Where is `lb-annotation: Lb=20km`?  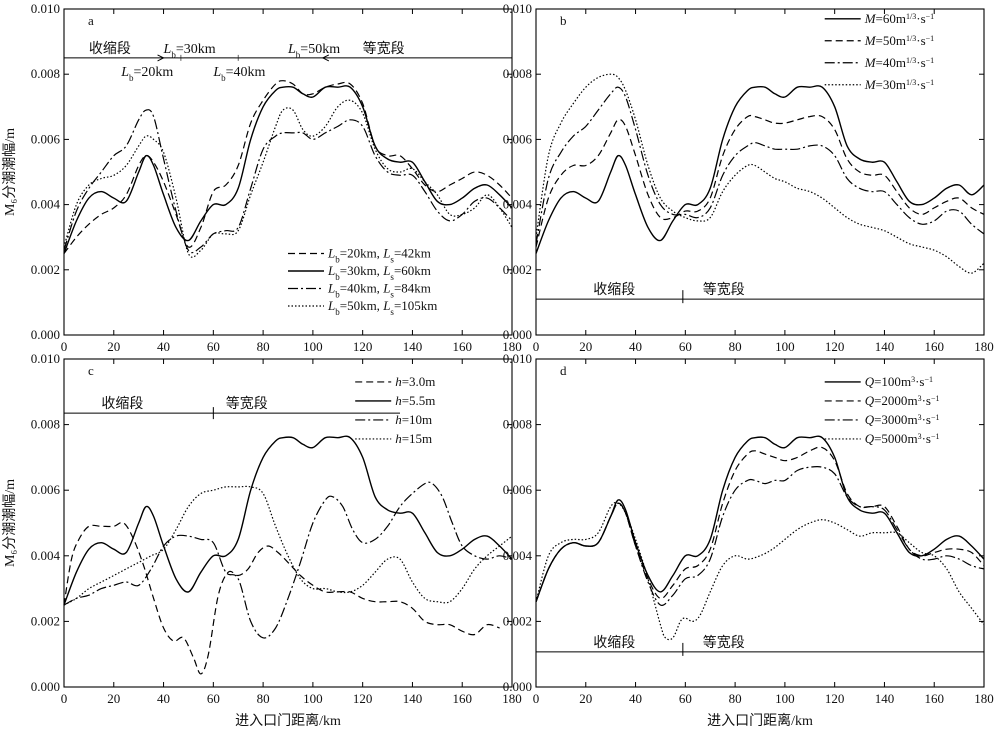 lb-annotation: Lb=20km is located at coordinates (146, 74).